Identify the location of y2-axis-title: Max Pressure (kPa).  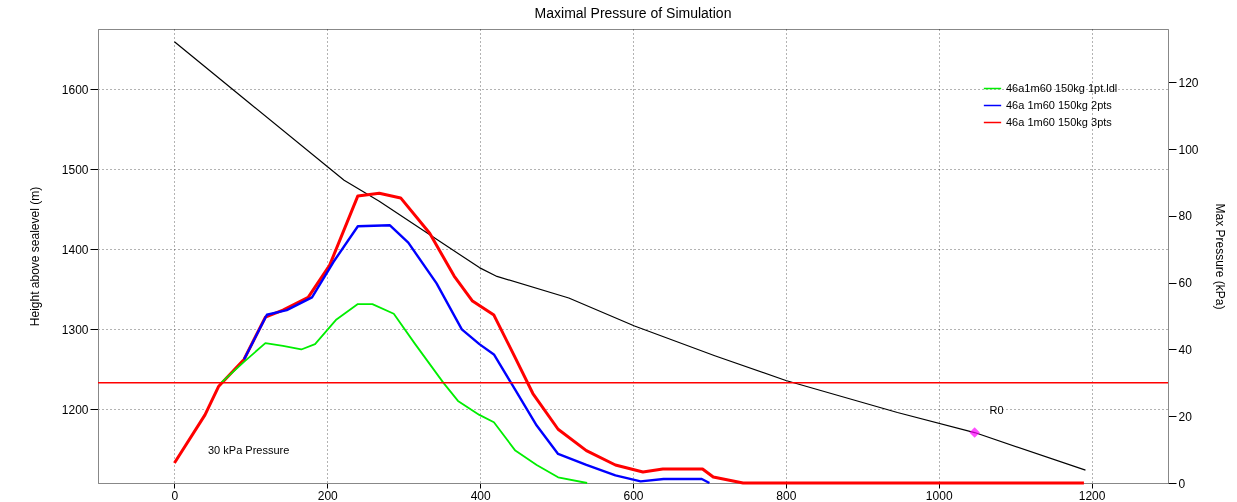
(1219, 256).